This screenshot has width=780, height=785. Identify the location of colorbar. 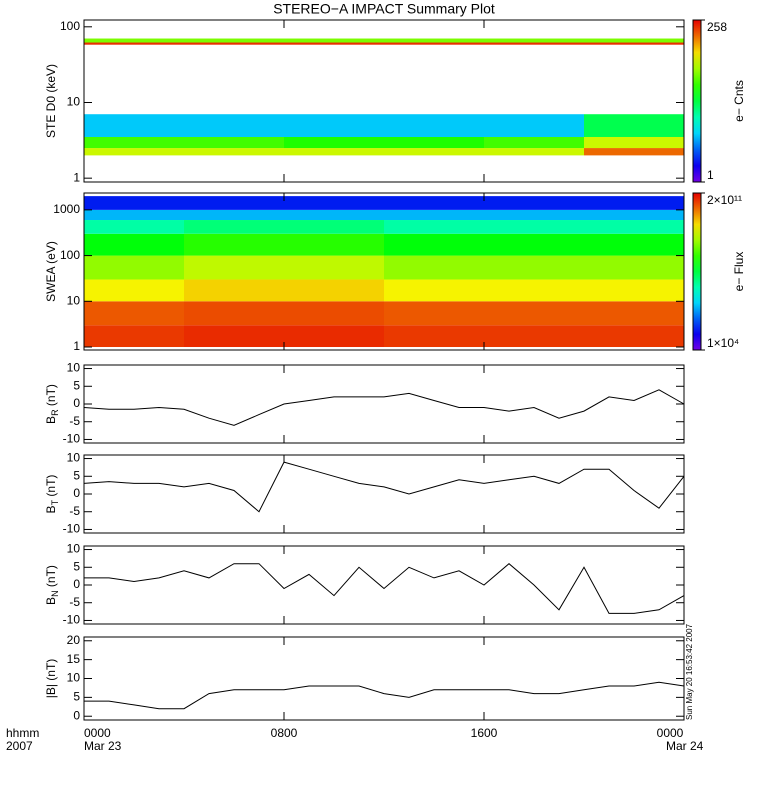
(697, 101).